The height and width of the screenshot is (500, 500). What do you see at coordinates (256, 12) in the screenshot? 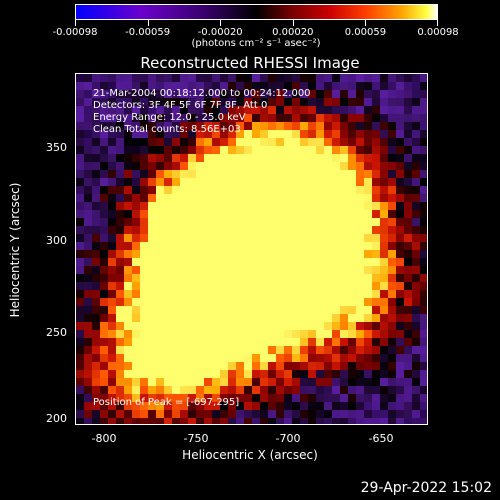
I see `colorbar` at bounding box center [256, 12].